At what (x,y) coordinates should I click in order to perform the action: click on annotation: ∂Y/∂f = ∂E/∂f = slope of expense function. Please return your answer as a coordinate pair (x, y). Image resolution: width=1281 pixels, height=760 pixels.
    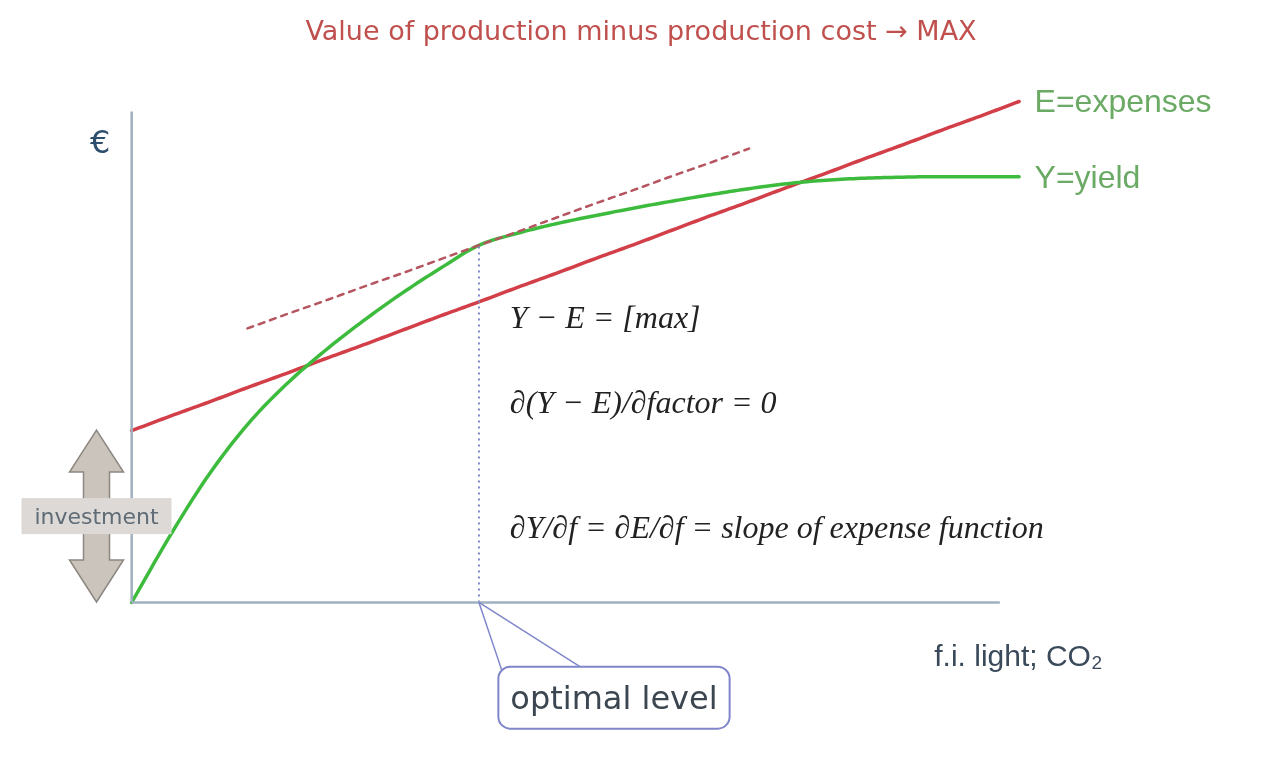
    Looking at the image, I should click on (776, 527).